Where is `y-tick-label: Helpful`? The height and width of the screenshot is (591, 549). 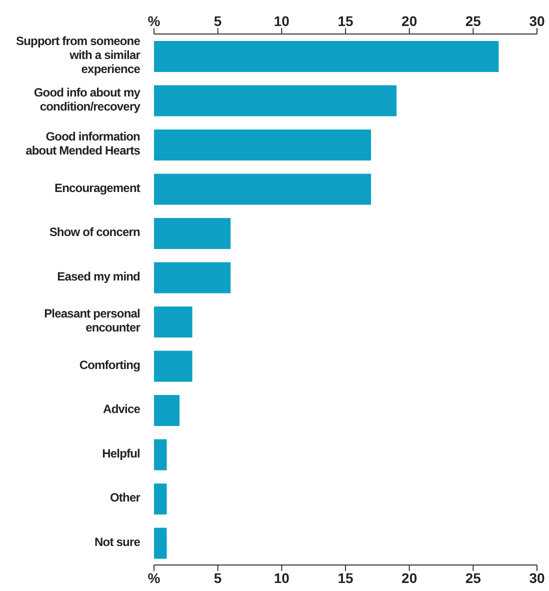 y-tick-label: Helpful is located at coordinates (121, 453).